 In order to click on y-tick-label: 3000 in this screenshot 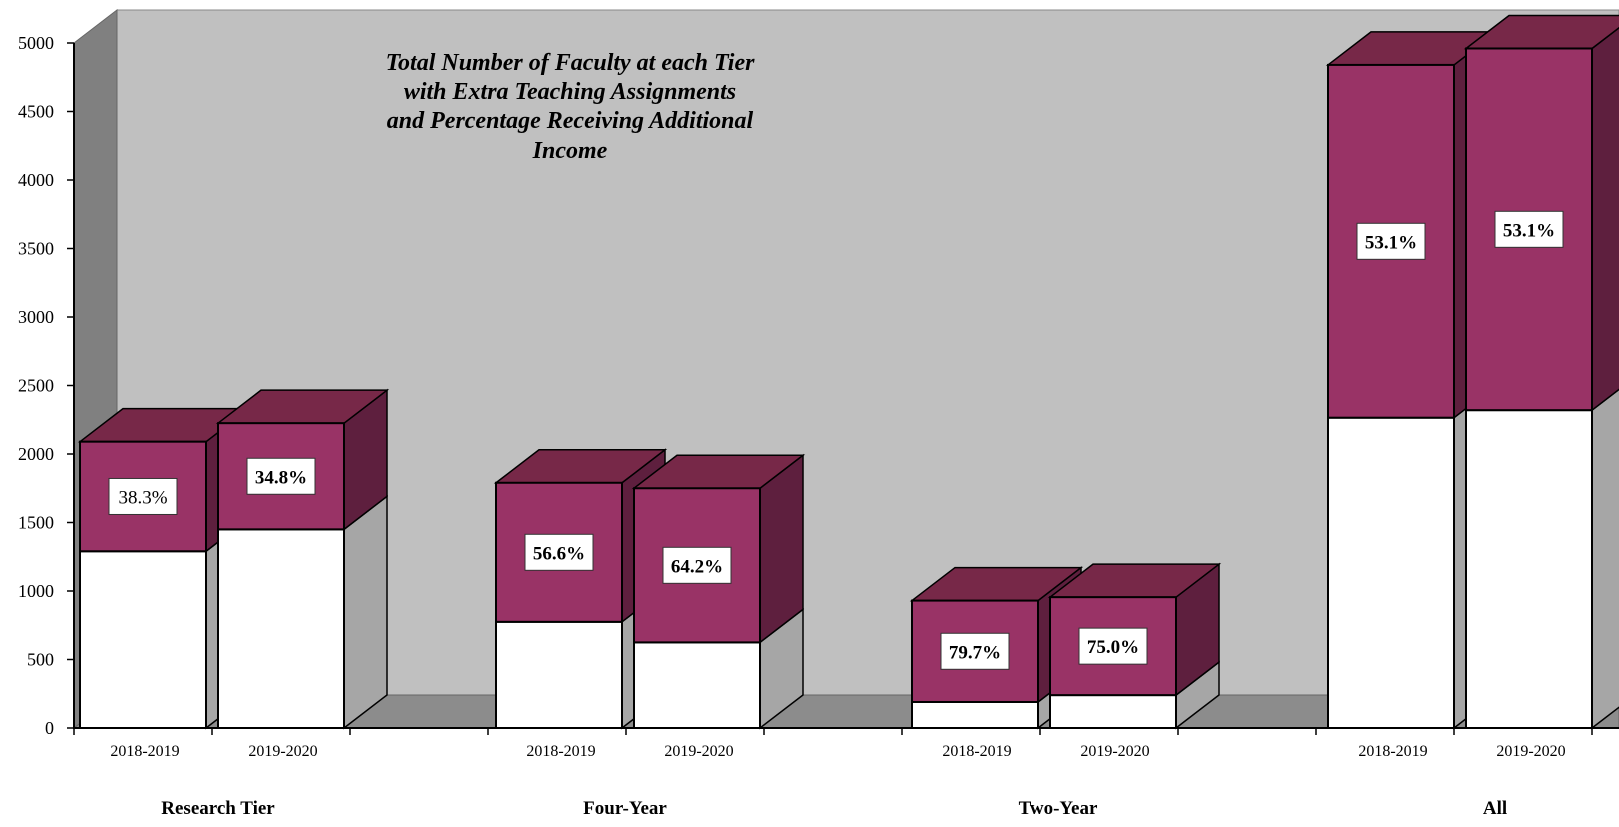, I will do `click(36, 317)`.